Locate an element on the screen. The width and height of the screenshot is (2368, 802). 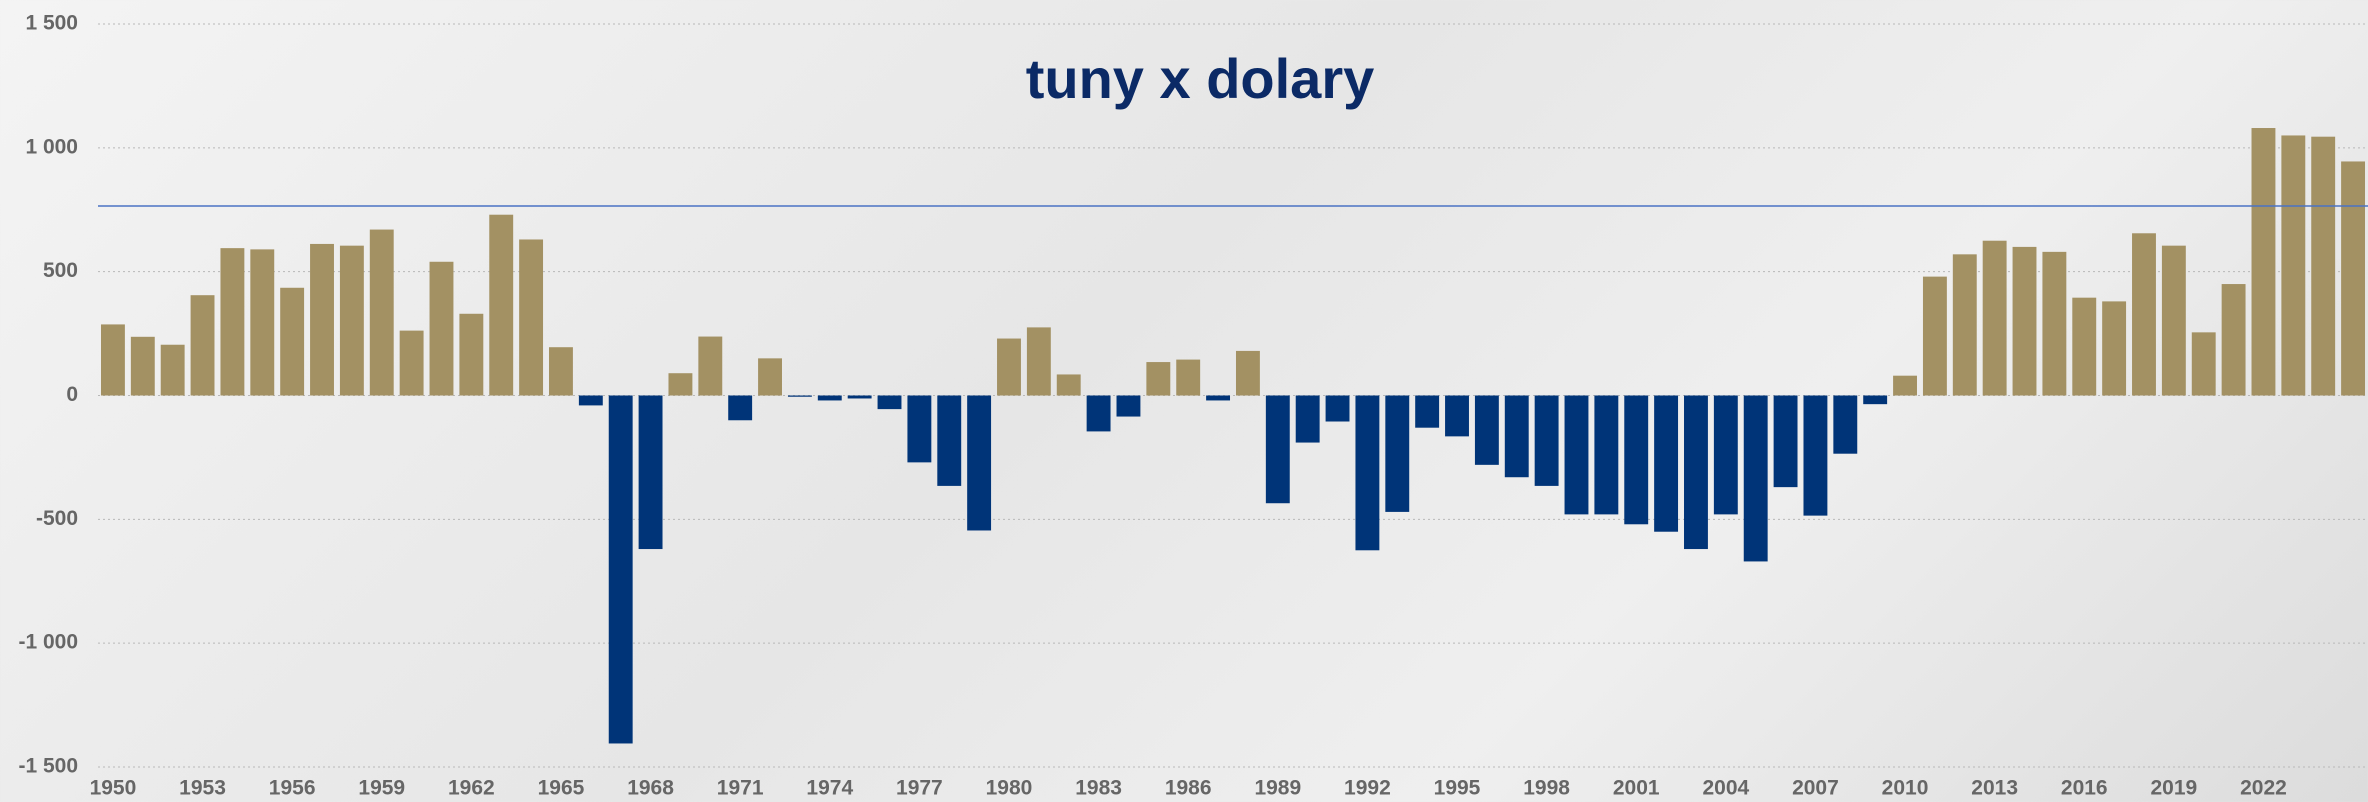
x-tick-label: 1956 is located at coordinates (292, 788).